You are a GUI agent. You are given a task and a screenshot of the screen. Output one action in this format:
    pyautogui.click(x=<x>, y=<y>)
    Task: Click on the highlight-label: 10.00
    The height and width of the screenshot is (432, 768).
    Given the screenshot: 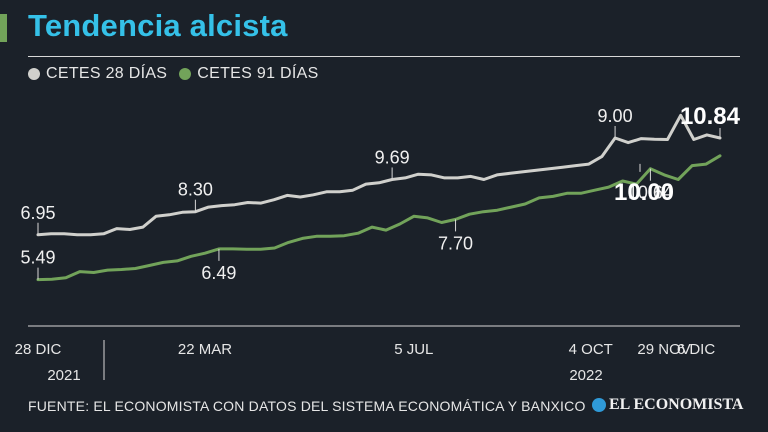 What is the action you would take?
    pyautogui.click(x=644, y=192)
    